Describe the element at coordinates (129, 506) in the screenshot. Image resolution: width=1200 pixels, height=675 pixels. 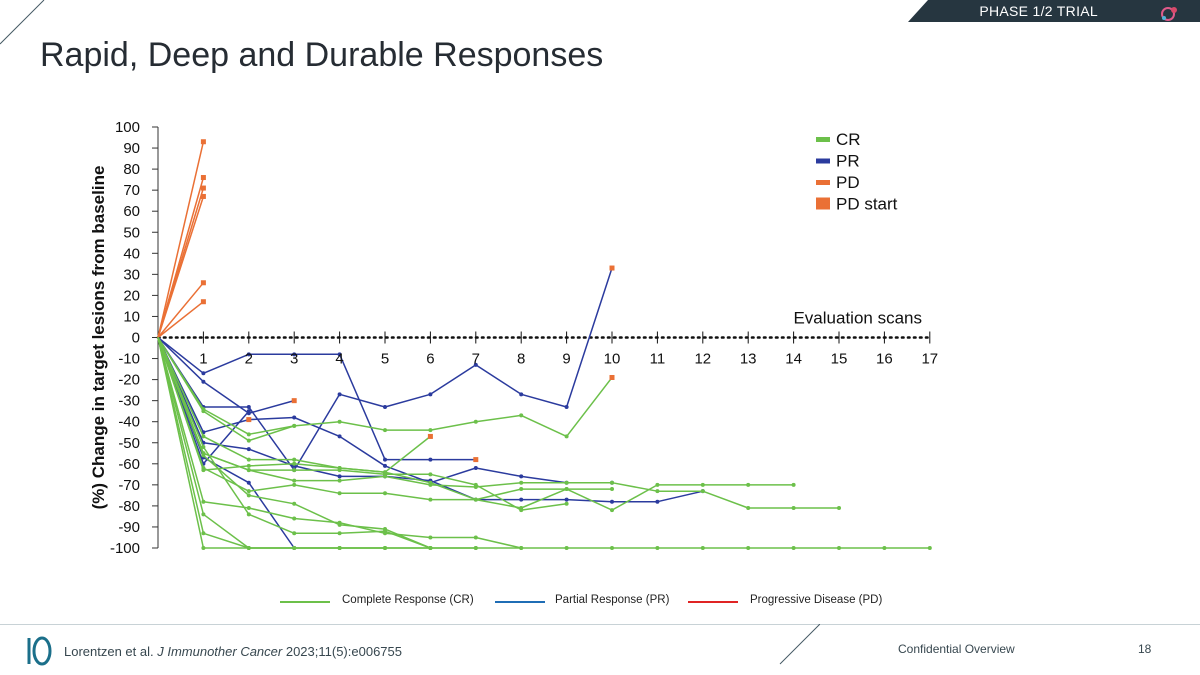
I see `y-tick-label: -80` at that location.